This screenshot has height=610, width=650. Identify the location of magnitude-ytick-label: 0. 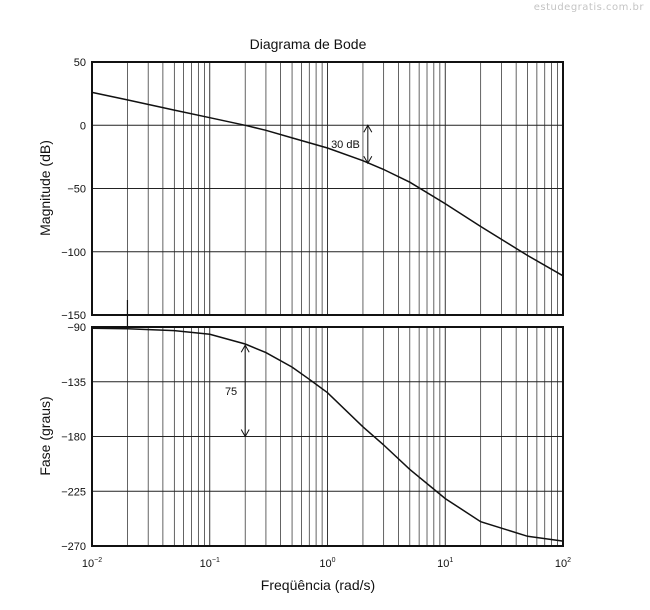
(83, 126).